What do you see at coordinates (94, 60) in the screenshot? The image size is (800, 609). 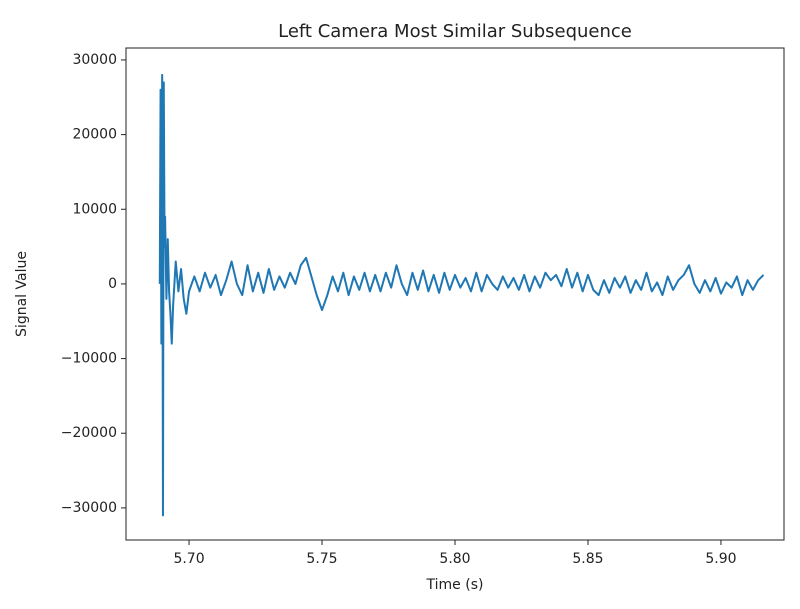 I see `y-tick-label: 30000` at bounding box center [94, 60].